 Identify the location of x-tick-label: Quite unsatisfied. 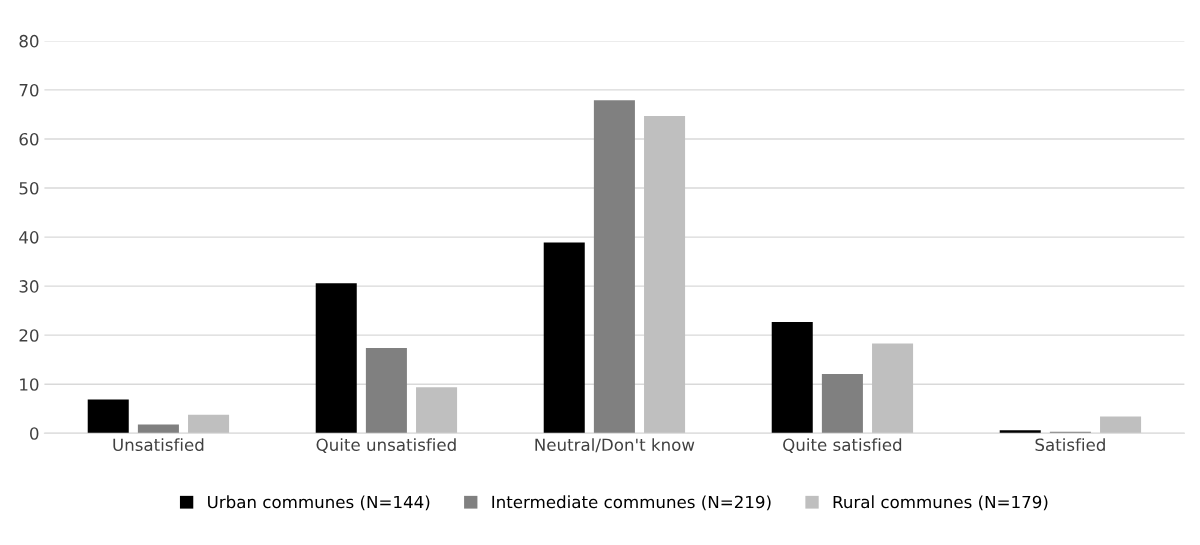
(386, 445).